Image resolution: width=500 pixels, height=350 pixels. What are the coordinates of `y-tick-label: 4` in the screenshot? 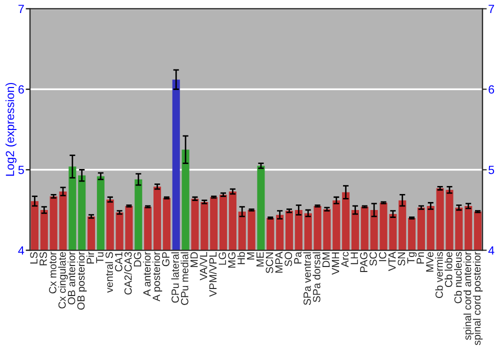 It's located at (21, 250).